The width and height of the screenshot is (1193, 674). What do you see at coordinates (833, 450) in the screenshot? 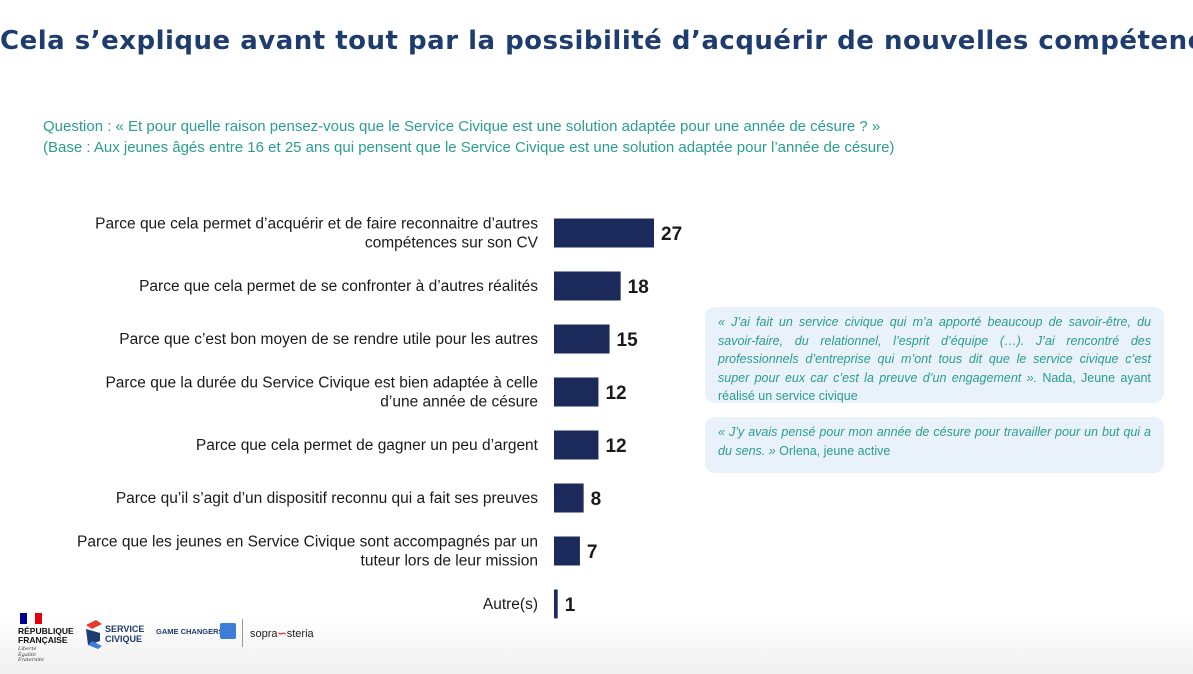
I see `quote-2-author: Orlena, jeune active` at bounding box center [833, 450].